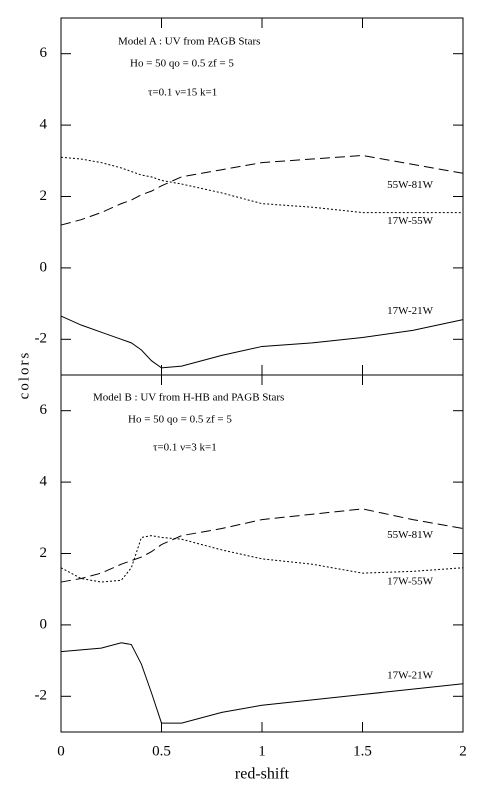 Image resolution: width=486 pixels, height=800 pixels. What do you see at coordinates (182, 93) in the screenshot?
I see `annotation: τ=0.1 ν=15 k=1` at bounding box center [182, 93].